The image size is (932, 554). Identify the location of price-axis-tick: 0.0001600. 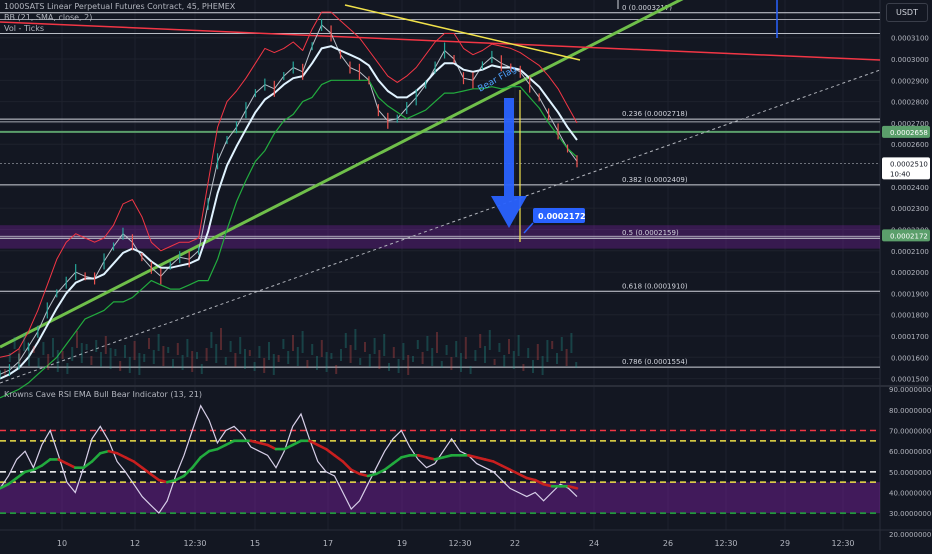
(910, 358).